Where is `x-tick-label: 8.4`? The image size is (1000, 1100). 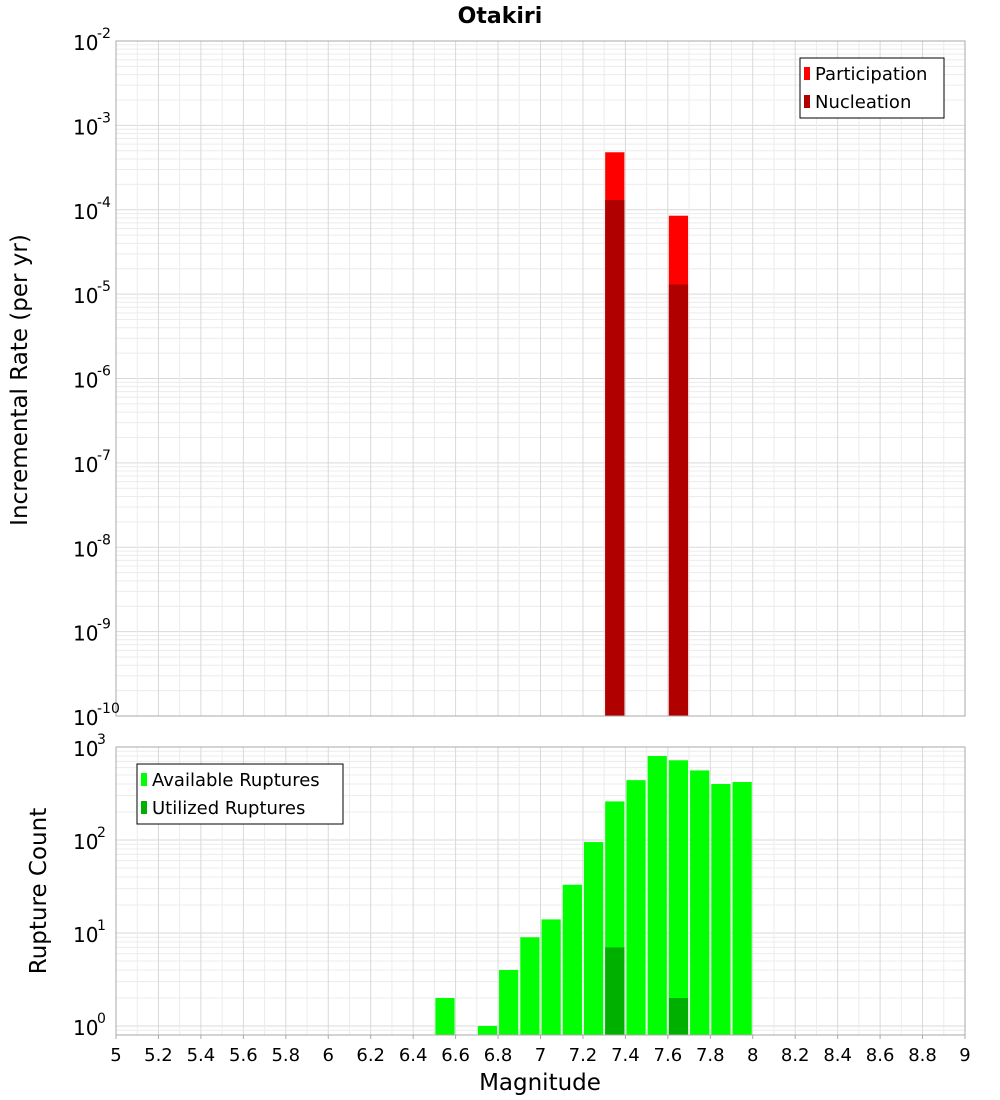 x-tick-label: 8.4 is located at coordinates (837, 1055).